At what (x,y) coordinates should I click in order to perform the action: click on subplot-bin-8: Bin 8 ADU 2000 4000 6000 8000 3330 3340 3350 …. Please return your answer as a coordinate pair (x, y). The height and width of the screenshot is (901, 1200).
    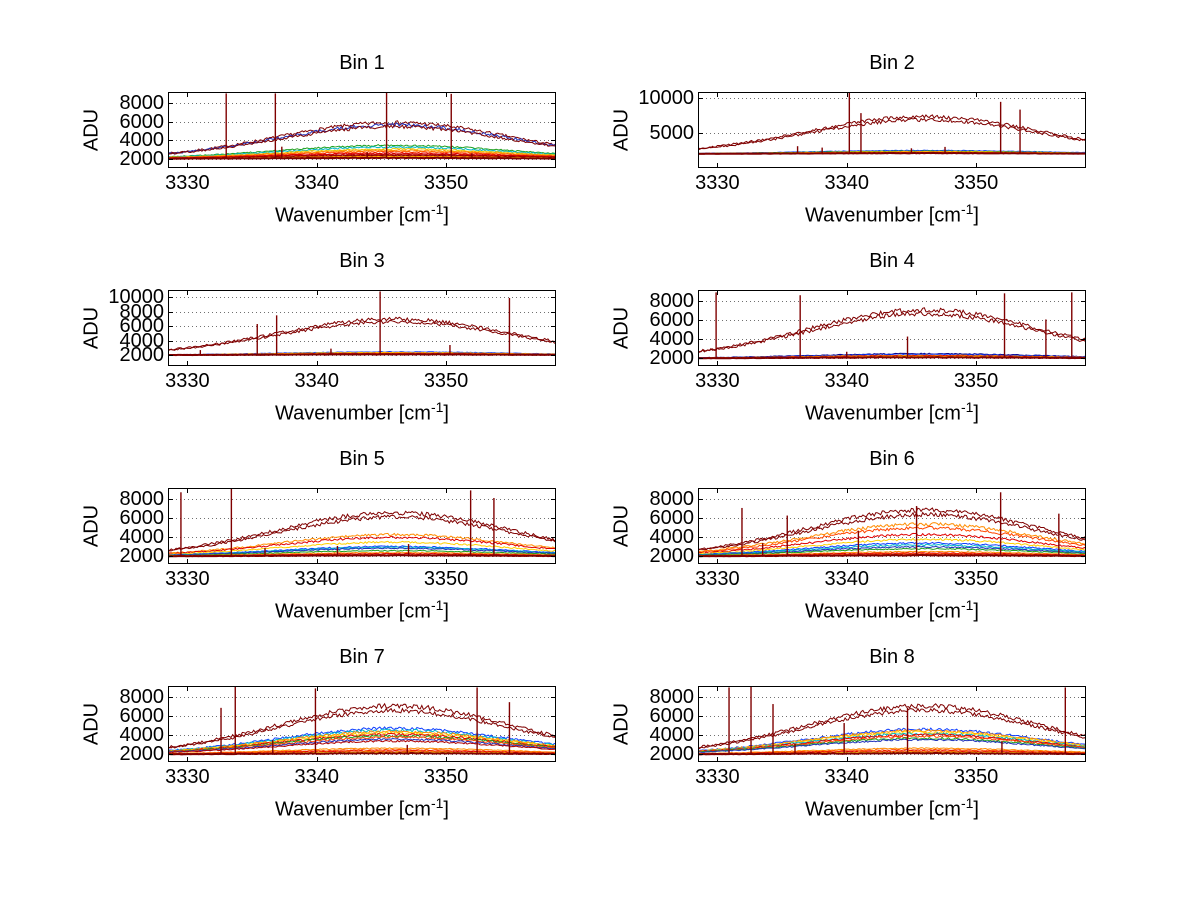
    Looking at the image, I should click on (847, 733).